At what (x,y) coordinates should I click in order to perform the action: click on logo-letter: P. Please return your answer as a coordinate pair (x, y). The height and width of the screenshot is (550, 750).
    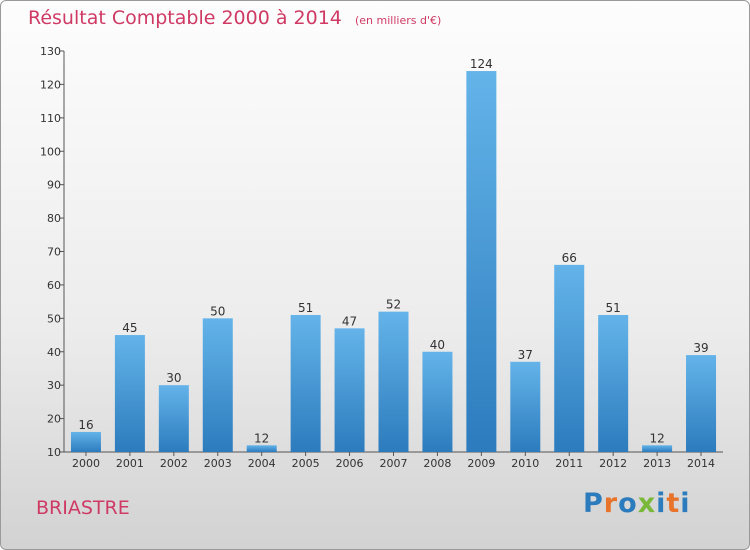
    Looking at the image, I should click on (593, 503).